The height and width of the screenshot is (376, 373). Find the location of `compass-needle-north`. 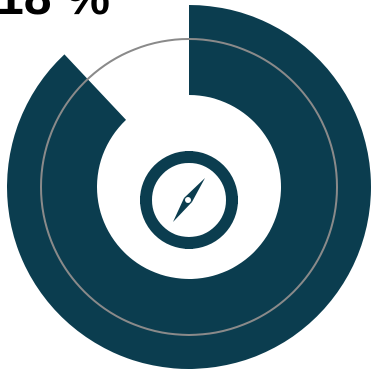

compass-needle-north is located at coordinates (194, 190).